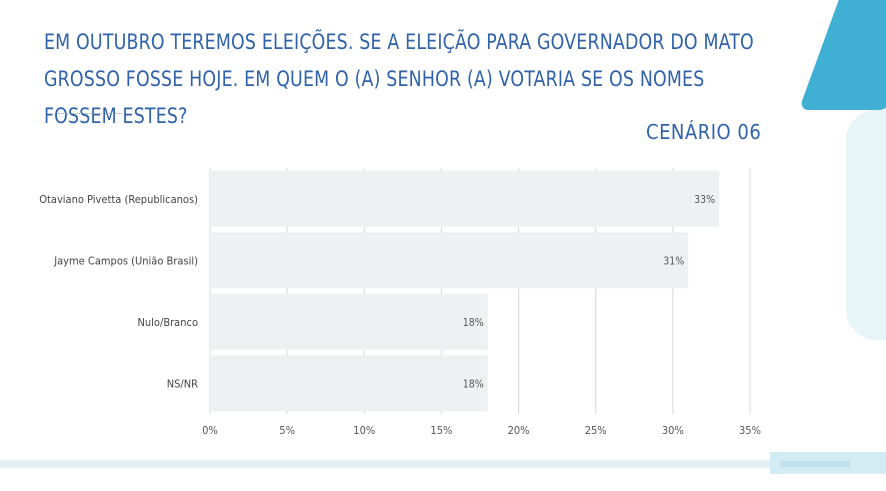 The image size is (886, 491). I want to click on x-tick-label: 30%, so click(673, 430).